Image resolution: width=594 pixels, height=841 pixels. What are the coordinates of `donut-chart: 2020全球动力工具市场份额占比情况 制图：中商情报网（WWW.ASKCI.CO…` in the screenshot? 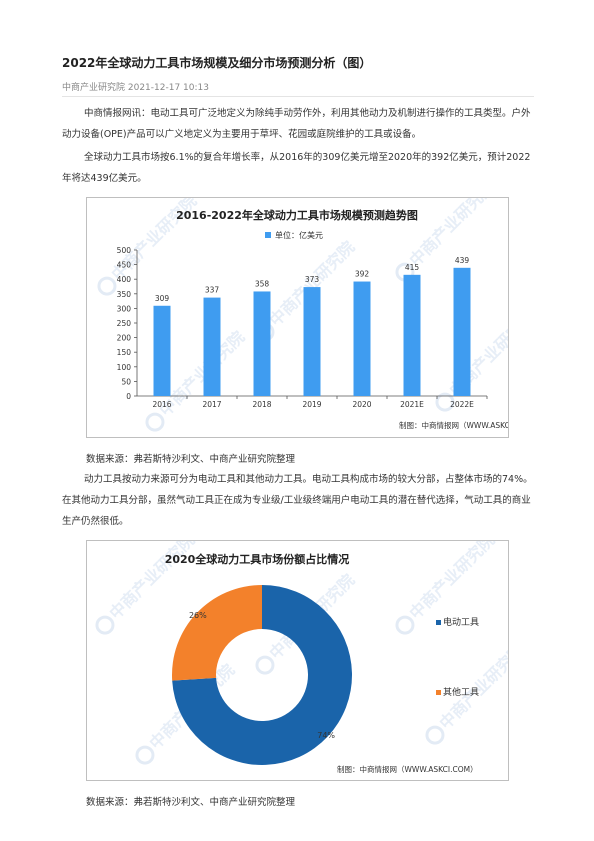 It's located at (322, 663).